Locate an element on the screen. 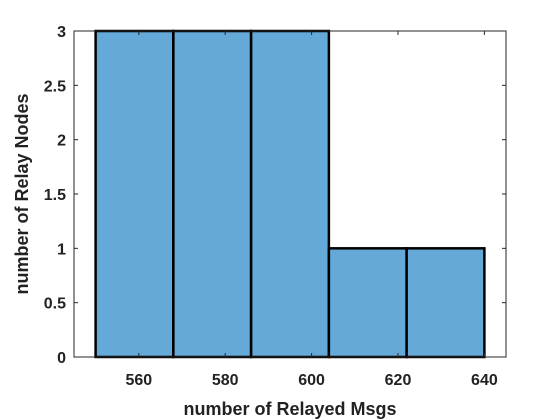  y-tick-label-2: 1 is located at coordinates (61, 249).